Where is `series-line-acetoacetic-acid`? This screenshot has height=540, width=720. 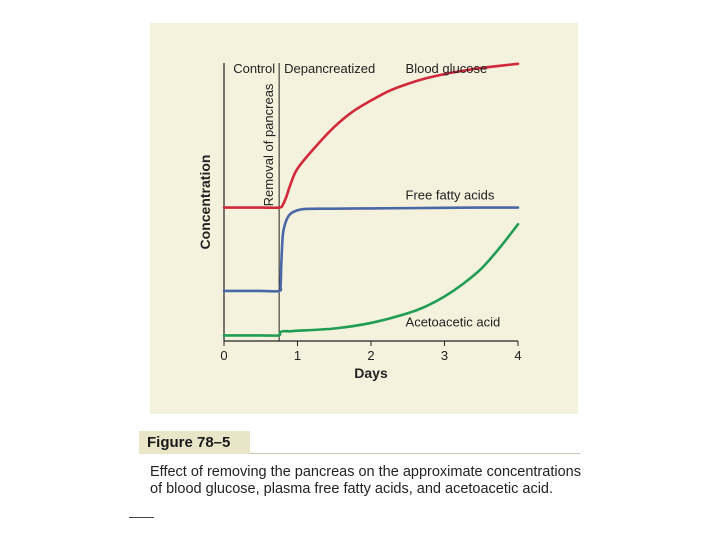 series-line-acetoacetic-acid is located at coordinates (371, 279).